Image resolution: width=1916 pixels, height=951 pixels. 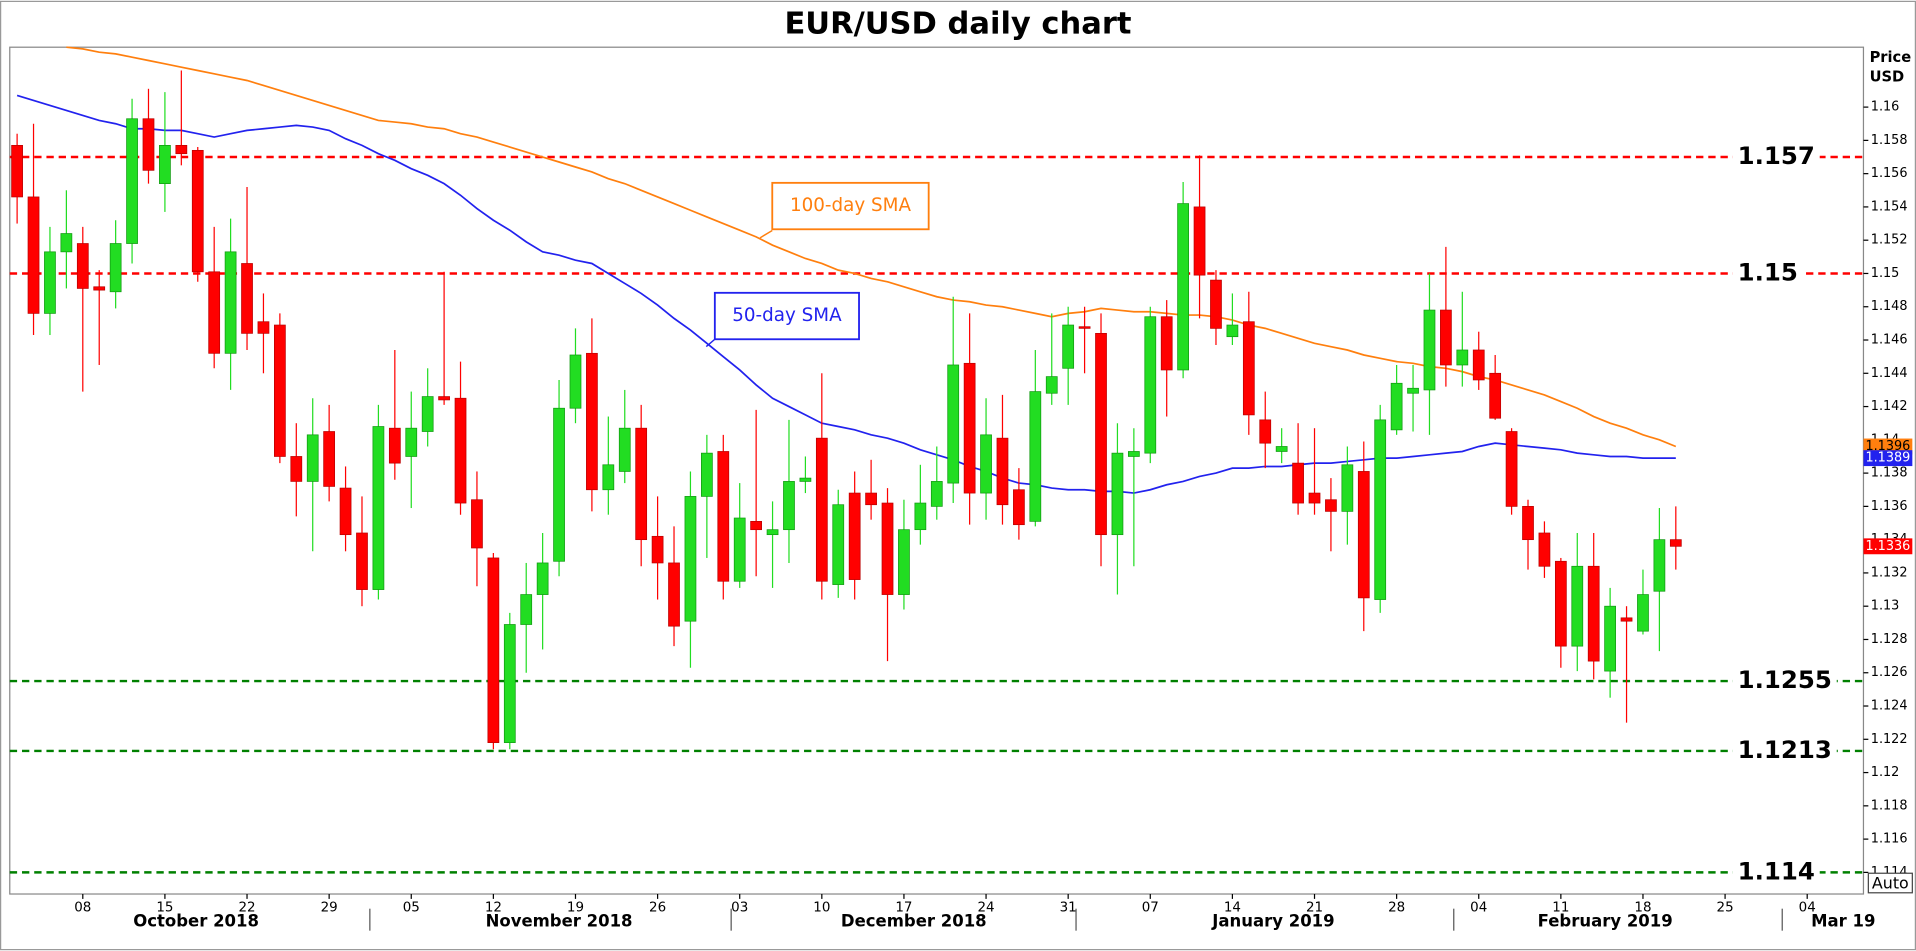 What do you see at coordinates (850, 206) in the screenshot?
I see `annotation-box` at bounding box center [850, 206].